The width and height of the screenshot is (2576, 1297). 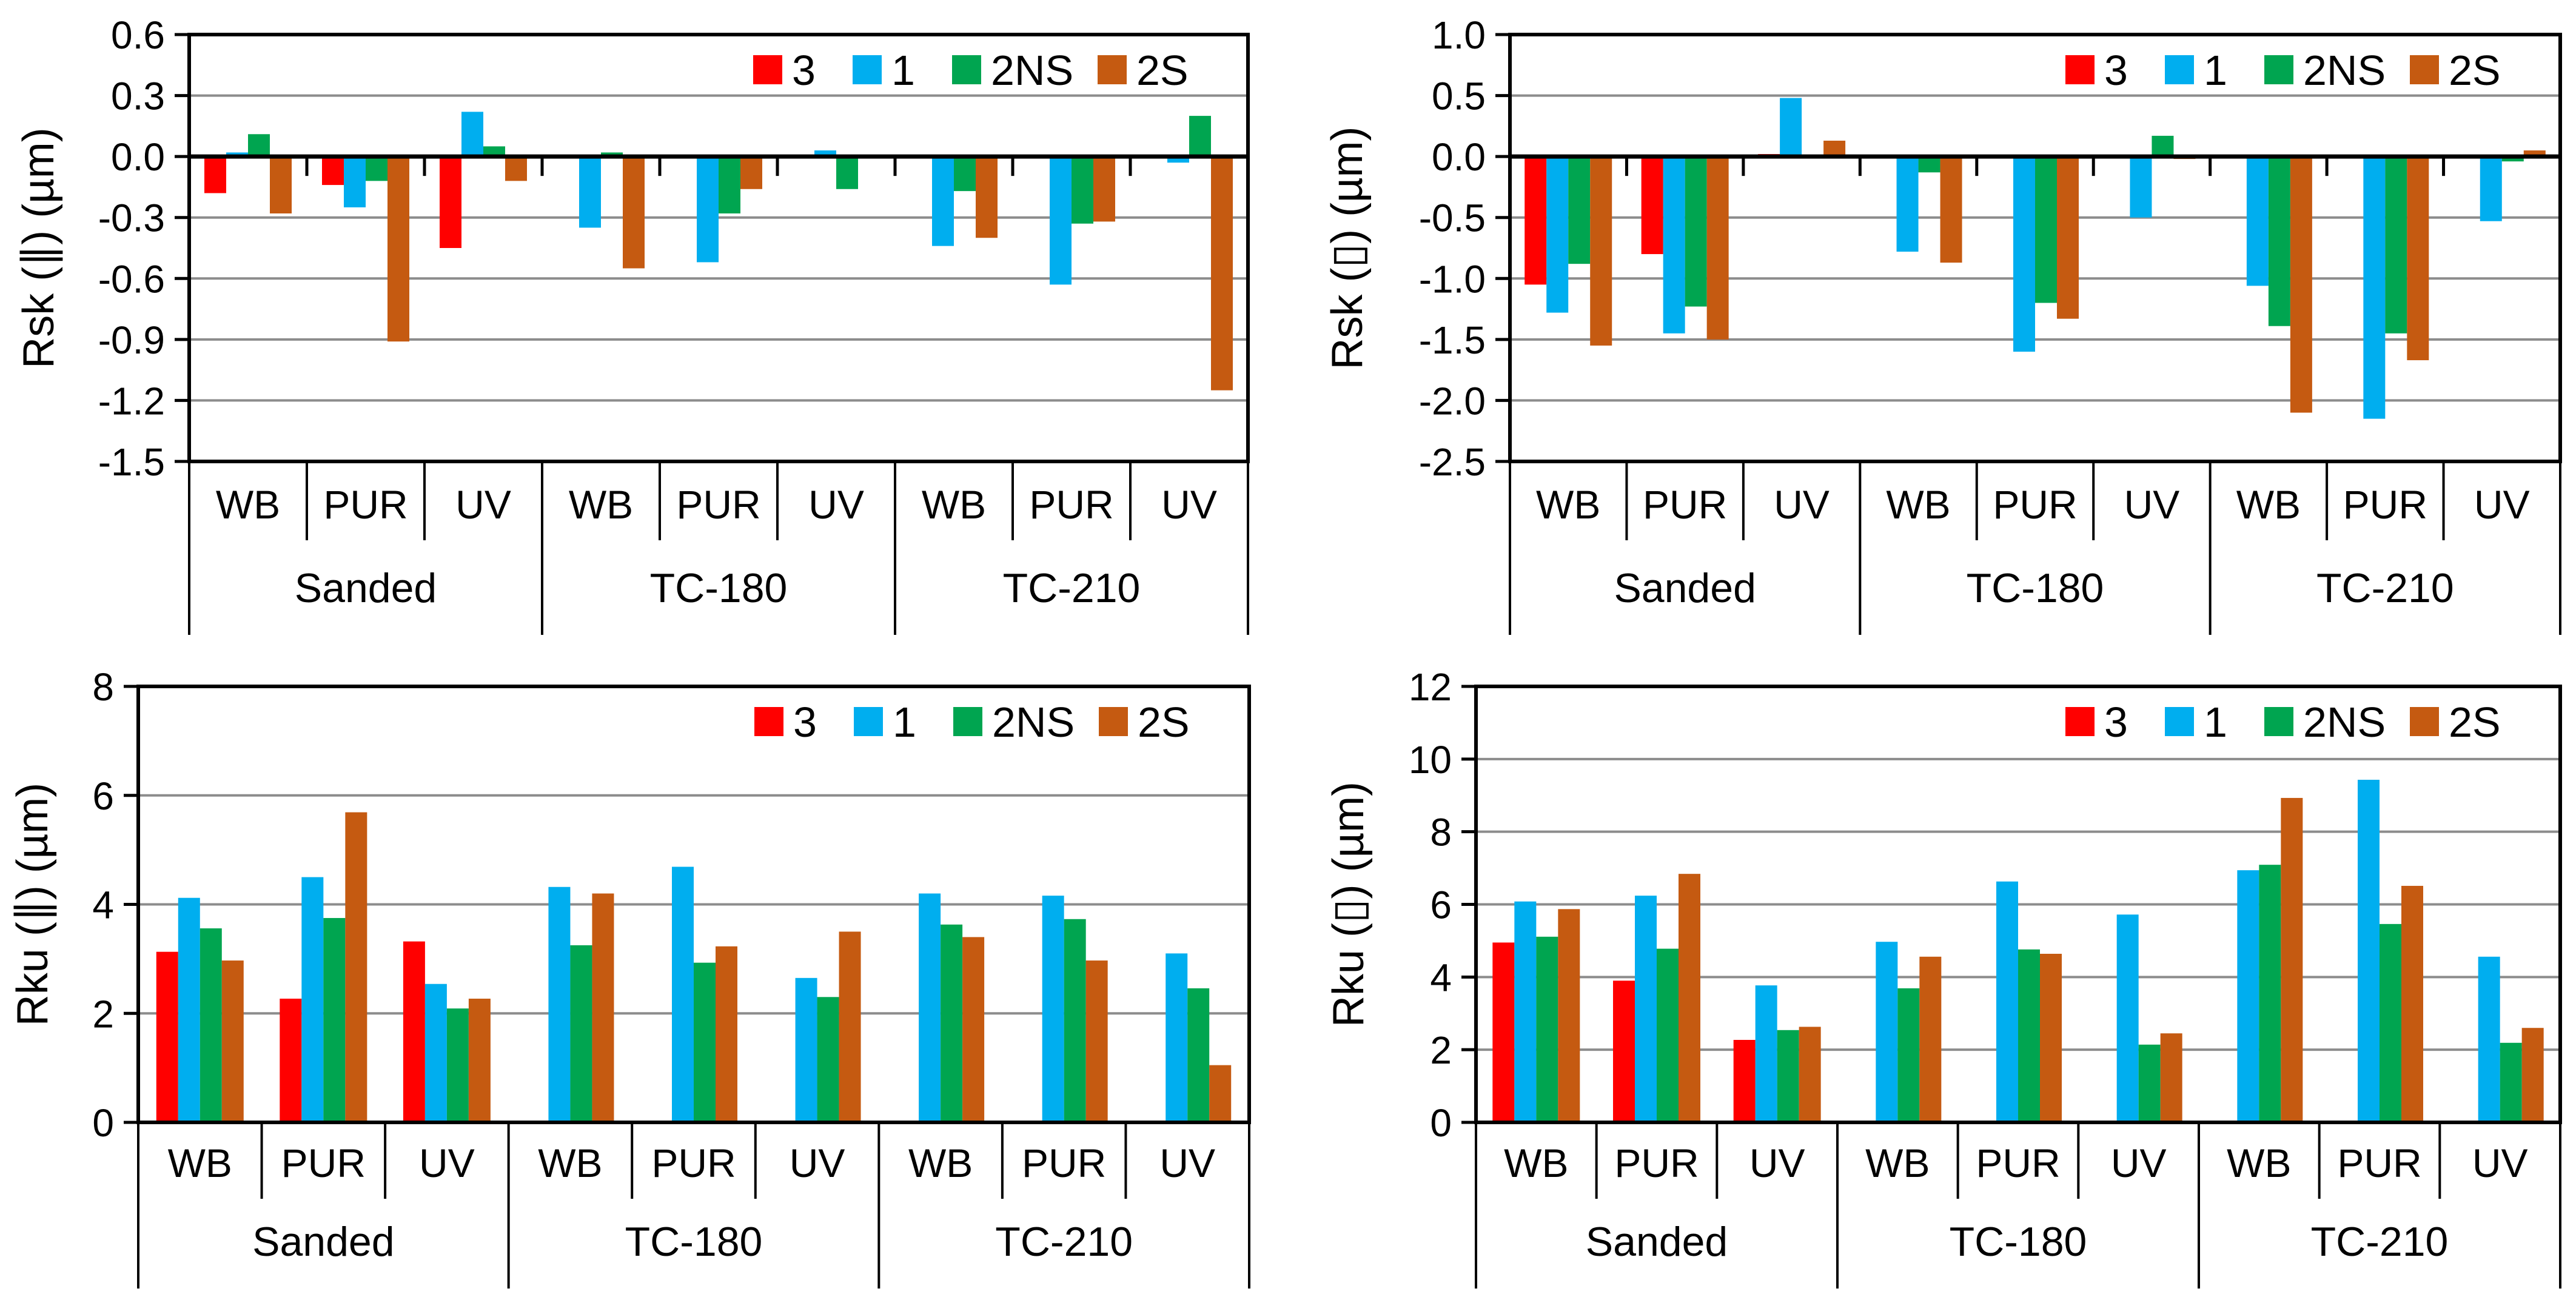 I want to click on bar-2NS-TC-180-PUR, so click(x=2046, y=229).